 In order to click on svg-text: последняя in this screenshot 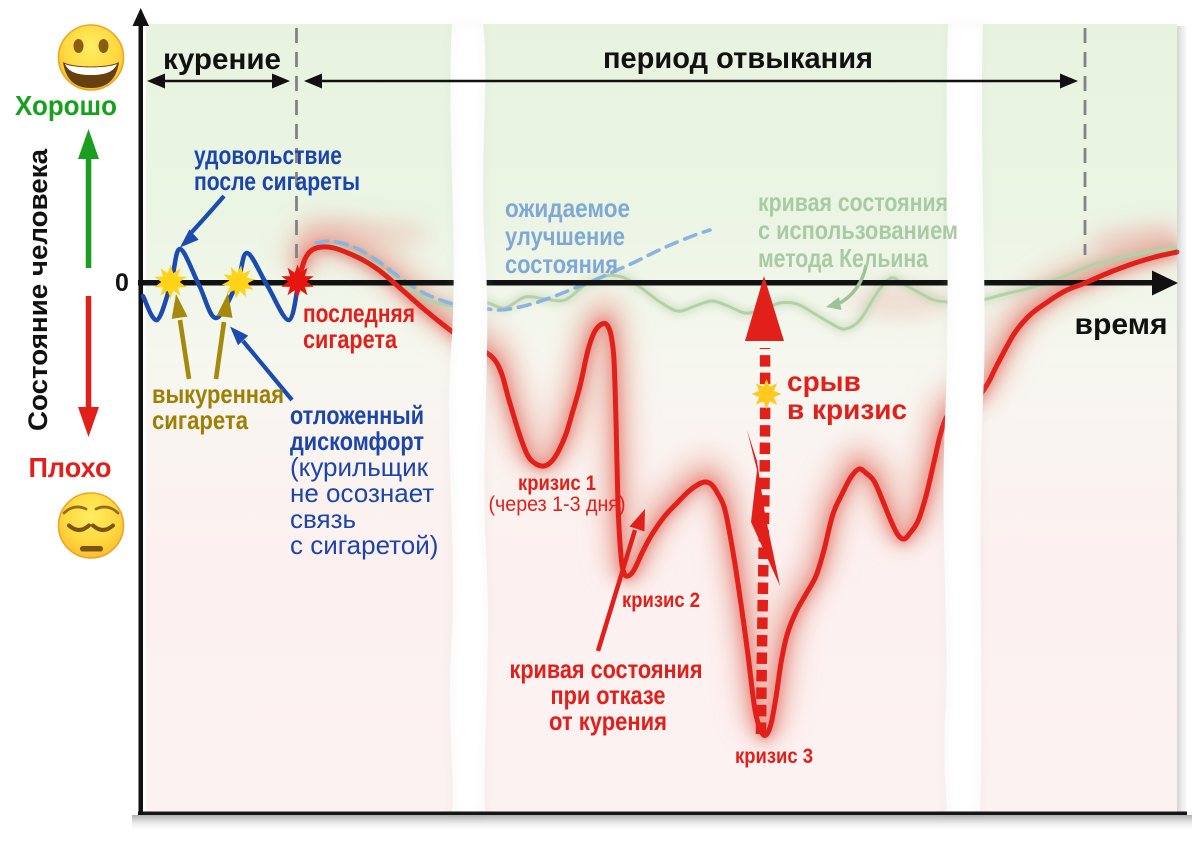, I will do `click(359, 313)`.